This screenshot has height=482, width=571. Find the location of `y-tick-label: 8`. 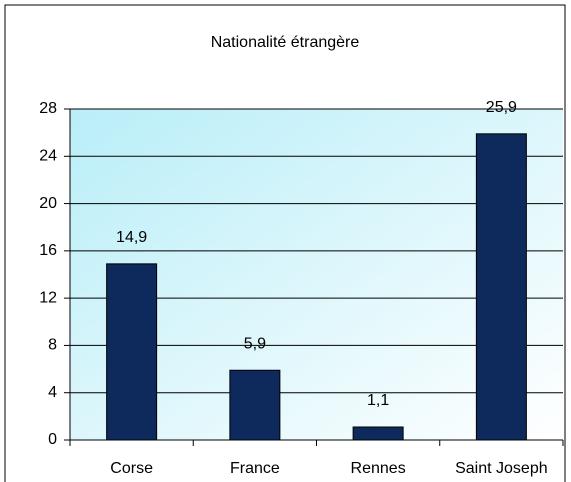

y-tick-label: 8 is located at coordinates (52, 345).